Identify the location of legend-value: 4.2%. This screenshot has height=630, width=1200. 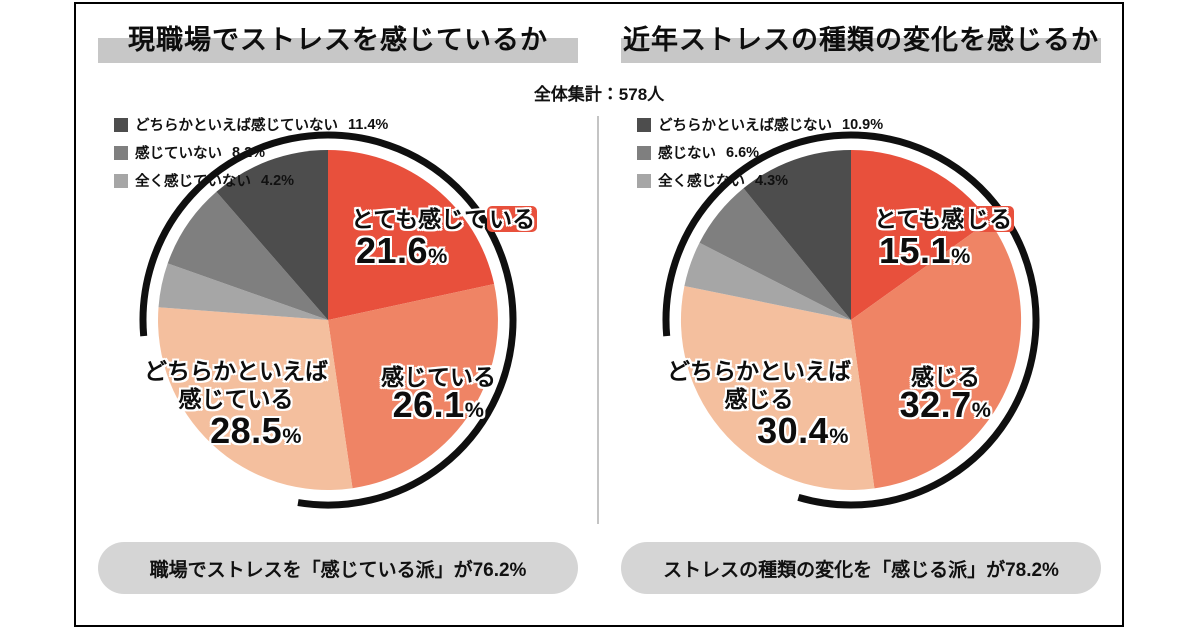
(278, 180).